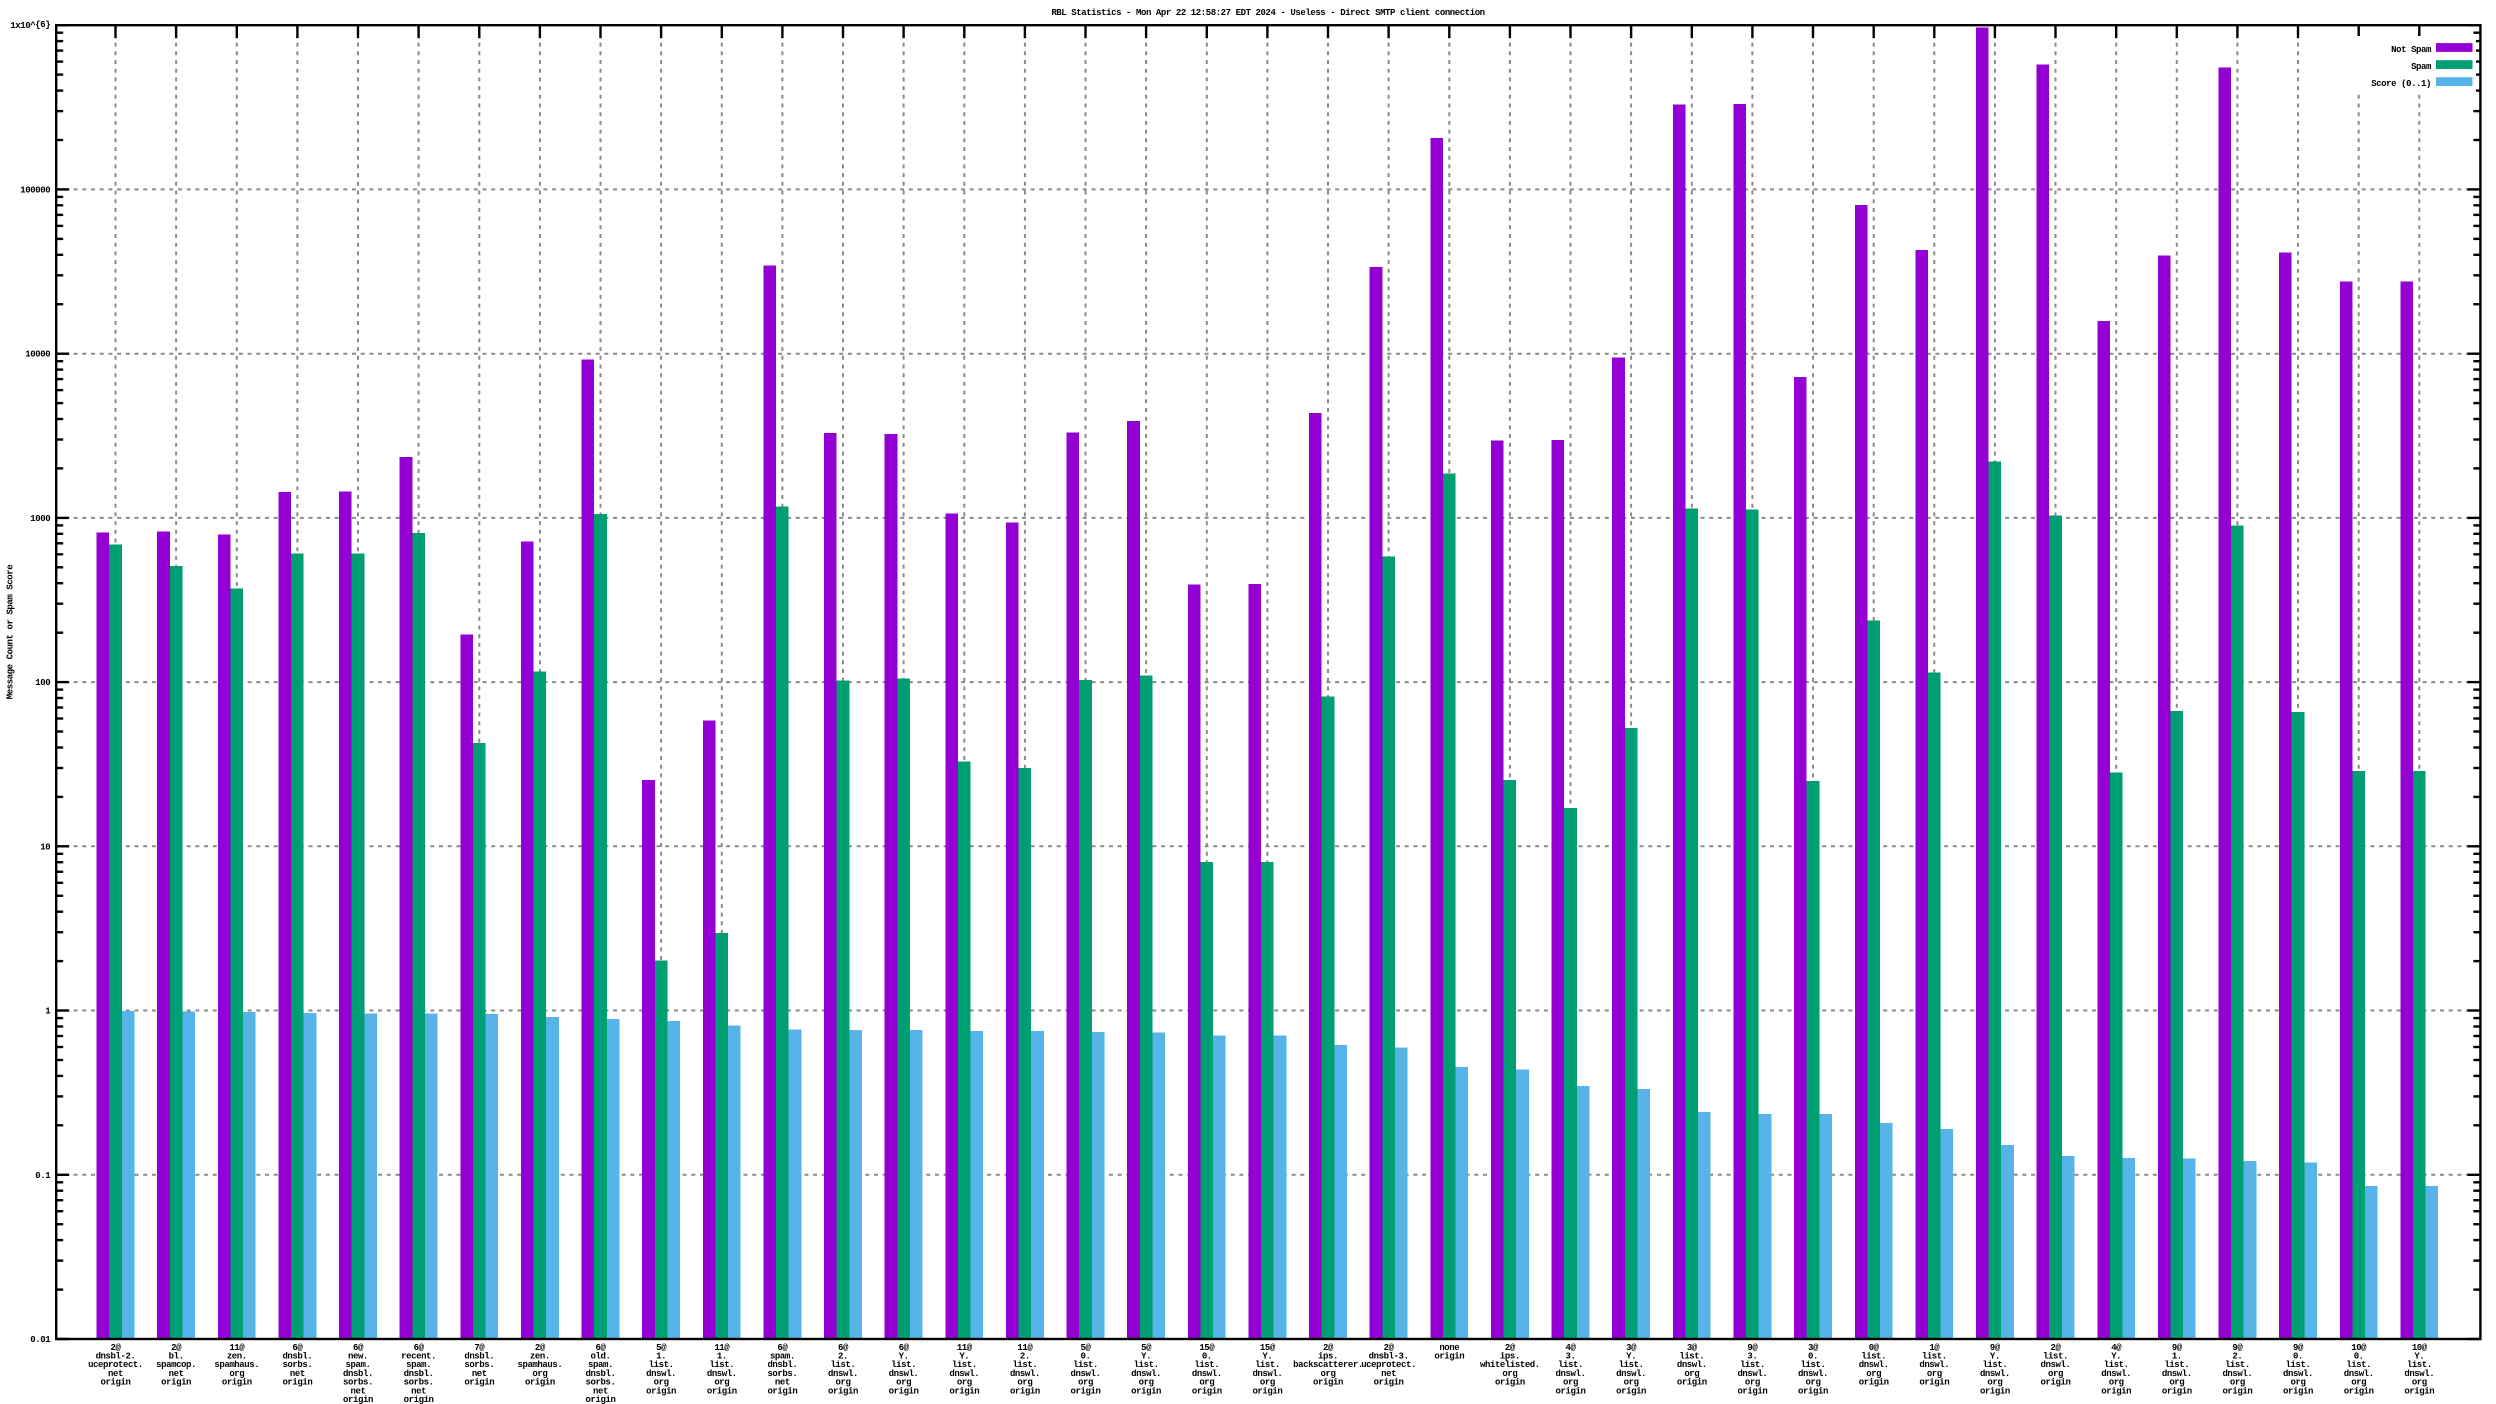  Describe the element at coordinates (45, 847) in the screenshot. I see `svg-text: 10` at that location.